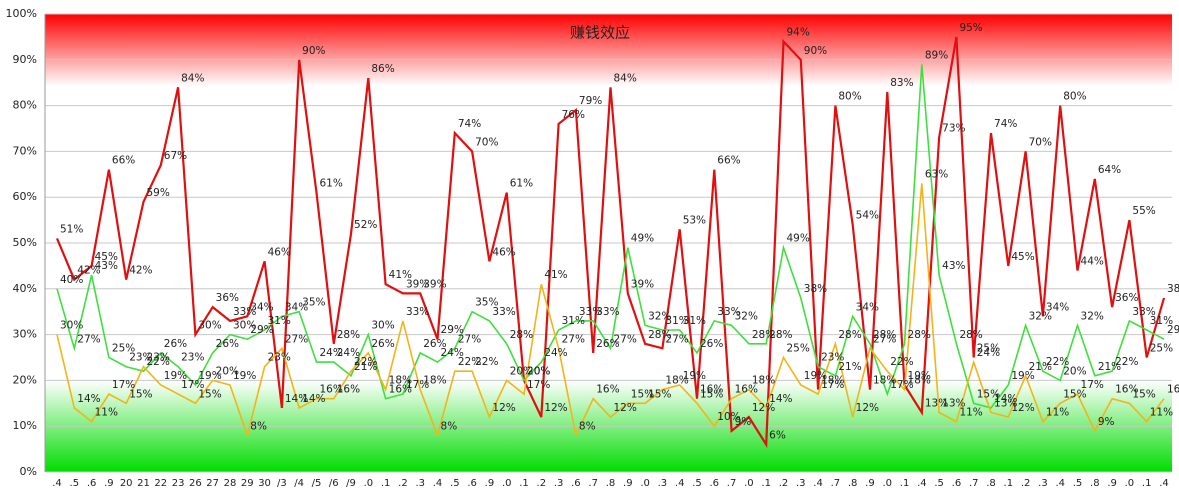 Image resolution: width=1179 pixels, height=491 pixels. Describe the element at coordinates (797, 239) in the screenshot. I see `data-label: 49%` at that location.